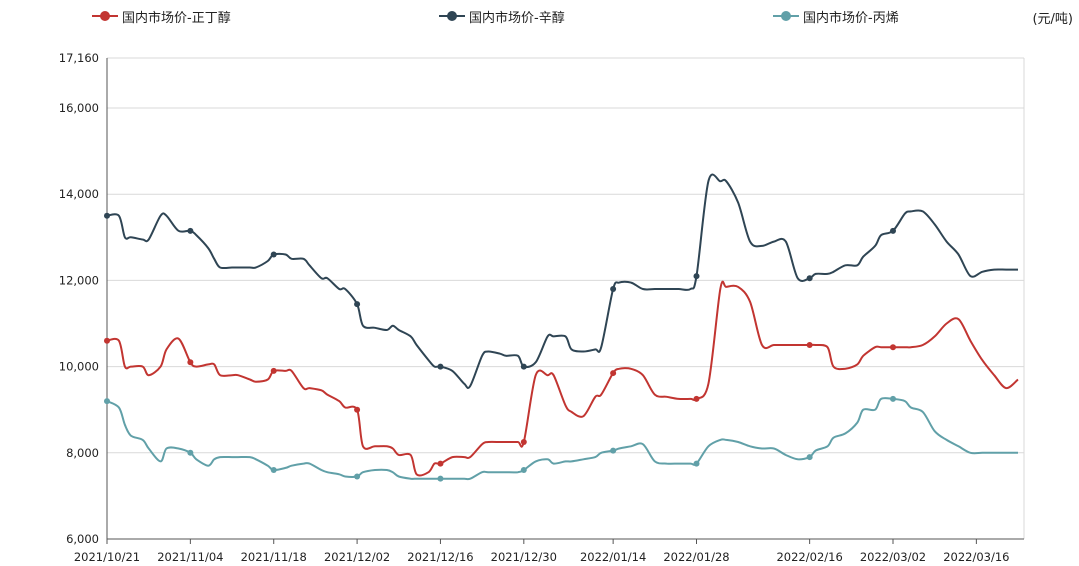  Describe the element at coordinates (976, 557) in the screenshot. I see `x-tick-label: 2022/03/16` at that location.